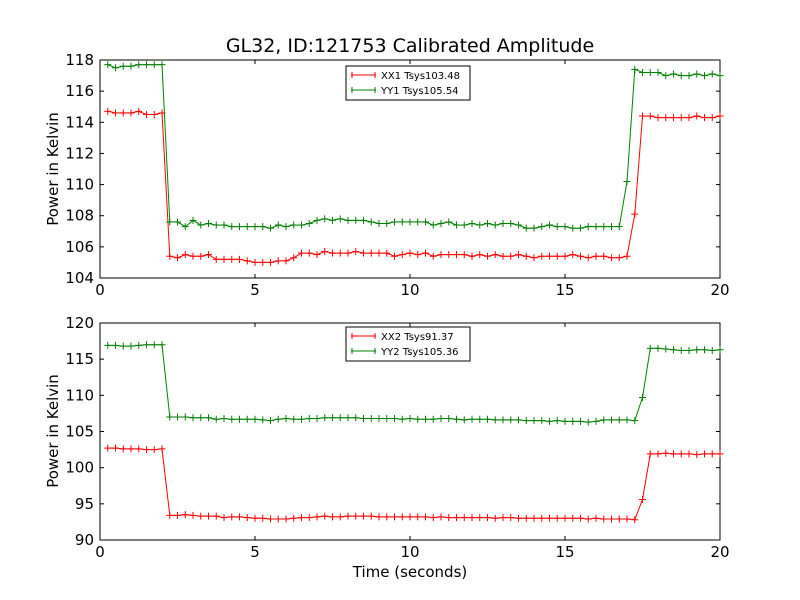  I want to click on legend: XX1 Tsys103.48 YY1 Tsys105.54, so click(408, 83).